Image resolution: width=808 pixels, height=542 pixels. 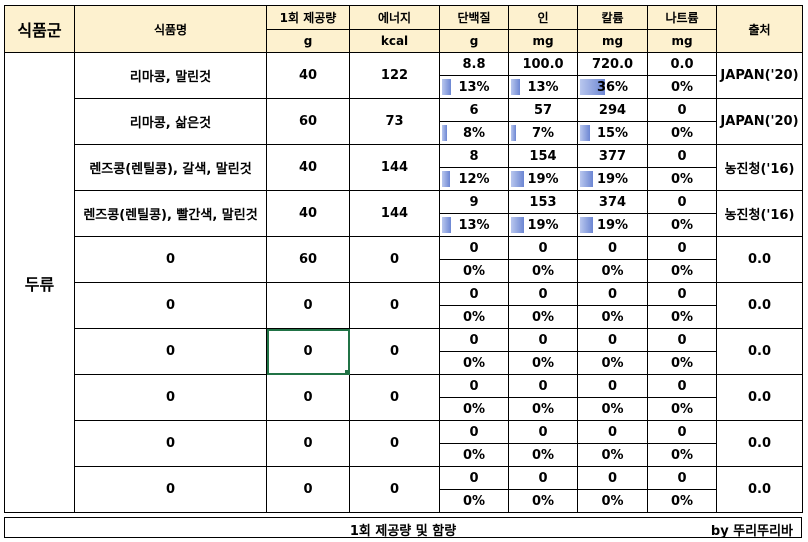 What do you see at coordinates (474, 225) in the screenshot?
I see `protein-percent-cell: 13%` at bounding box center [474, 225].